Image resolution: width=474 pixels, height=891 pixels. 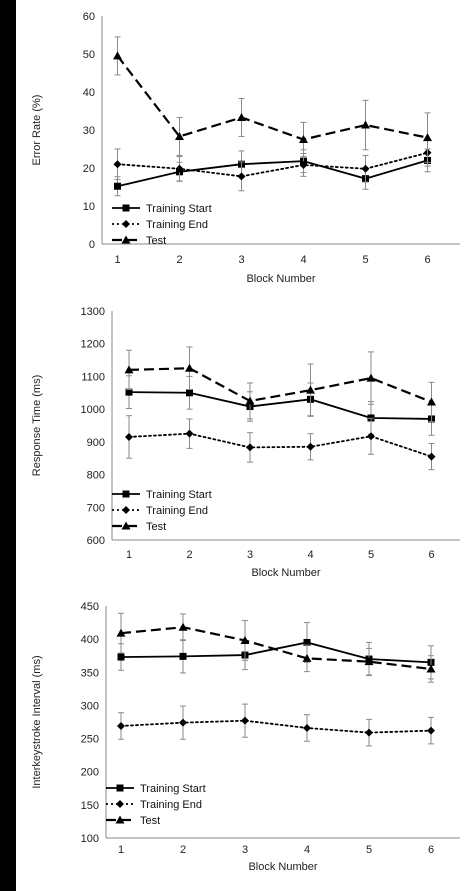 What do you see at coordinates (90, 740) in the screenshot?
I see `y-tick-label: 250` at bounding box center [90, 740].